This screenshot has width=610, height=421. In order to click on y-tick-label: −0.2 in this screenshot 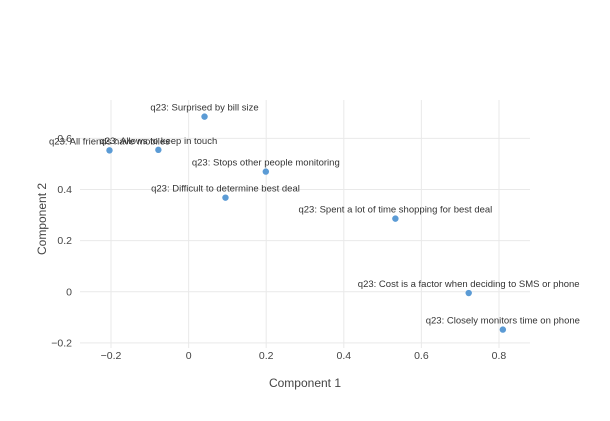, I will do `click(61, 343)`.